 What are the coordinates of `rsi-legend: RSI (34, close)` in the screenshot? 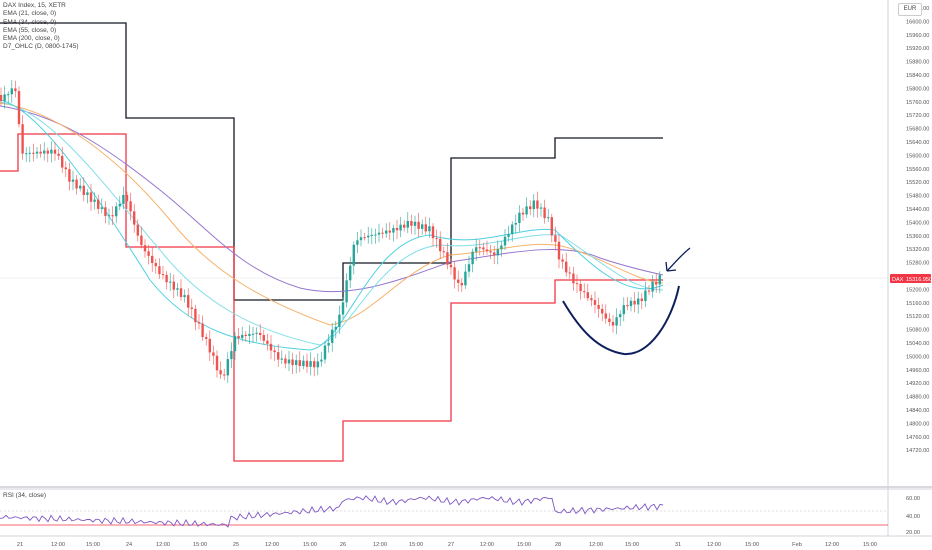 It's located at (24, 495).